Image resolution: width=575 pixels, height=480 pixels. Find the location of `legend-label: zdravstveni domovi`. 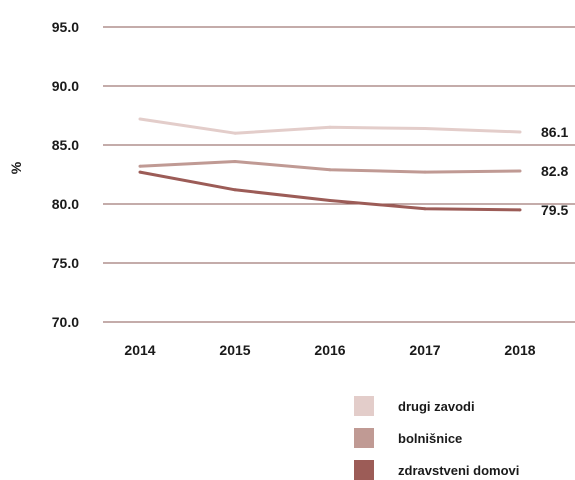

legend-label: zdravstveni domovi is located at coordinates (458, 470).